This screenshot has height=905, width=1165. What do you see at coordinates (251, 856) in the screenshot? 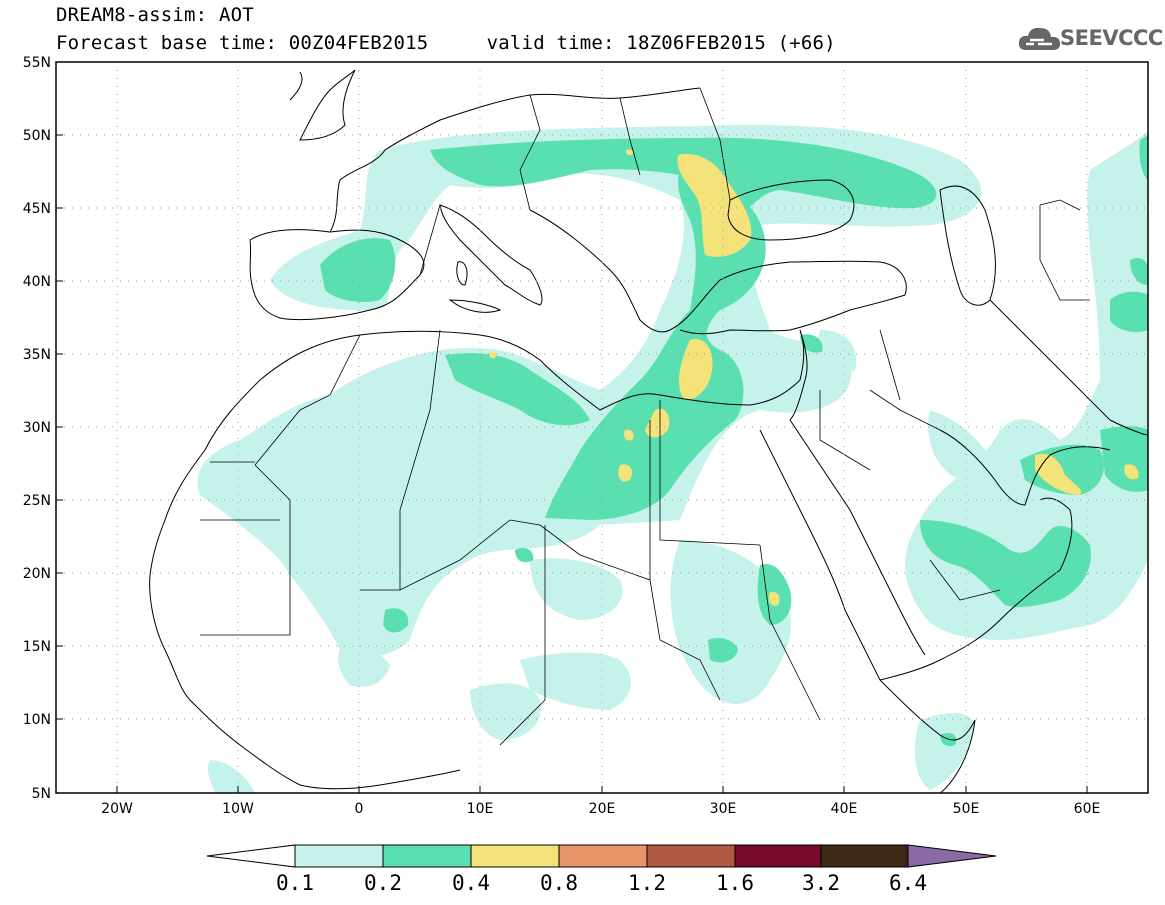
I see `colorbar-low-arrow` at bounding box center [251, 856].